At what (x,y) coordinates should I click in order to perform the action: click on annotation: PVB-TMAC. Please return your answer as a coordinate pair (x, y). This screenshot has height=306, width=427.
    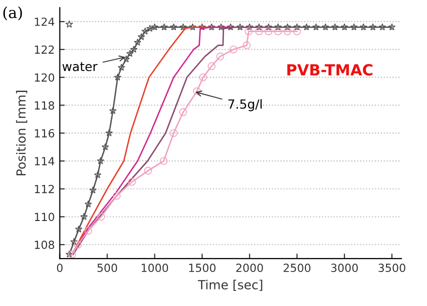
    Looking at the image, I should click on (329, 70).